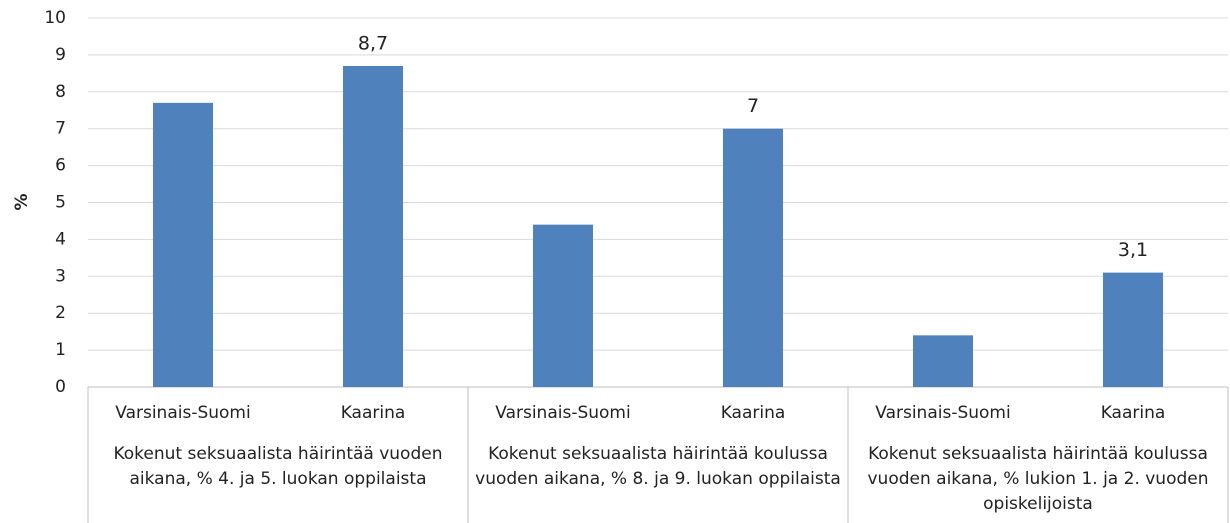  I want to click on y-tick-label: 2, so click(60, 313).